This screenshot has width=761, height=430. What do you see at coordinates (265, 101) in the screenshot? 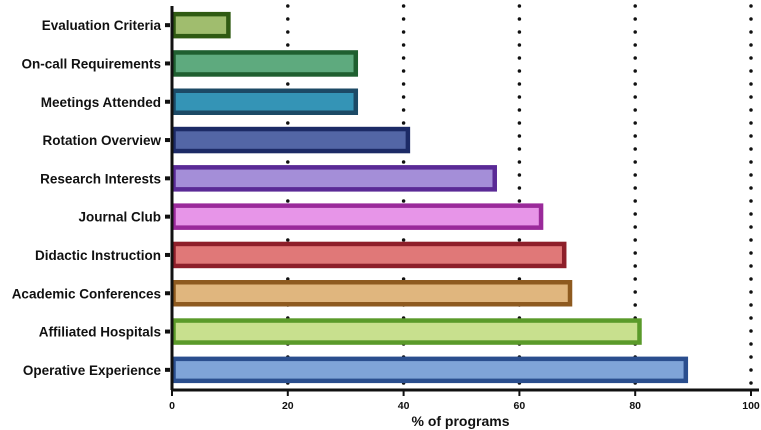
I see `bar-meetings-attended` at bounding box center [265, 101].